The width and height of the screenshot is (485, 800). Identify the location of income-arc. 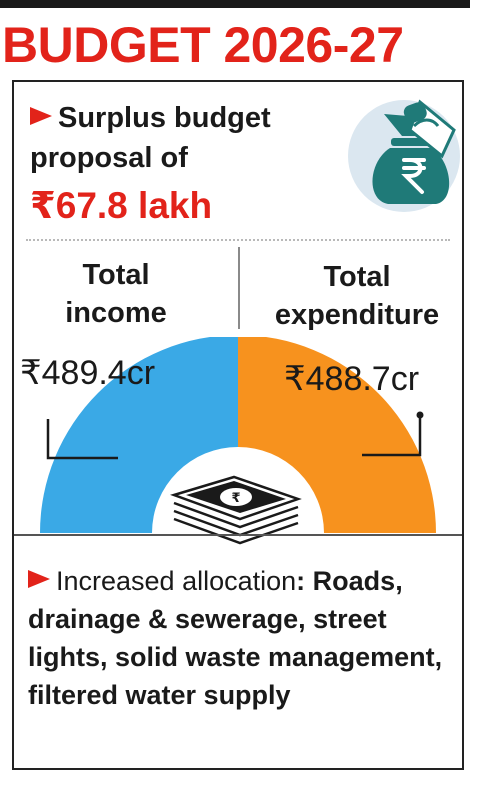
(139, 435).